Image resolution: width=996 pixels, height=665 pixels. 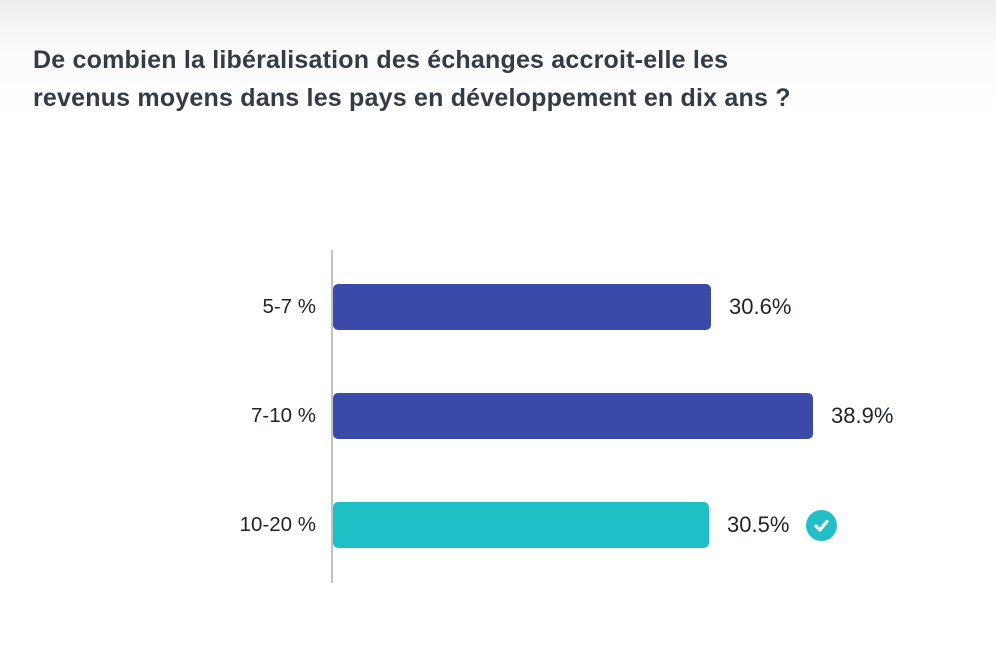 I want to click on value-group: 30.5%, so click(x=782, y=525).